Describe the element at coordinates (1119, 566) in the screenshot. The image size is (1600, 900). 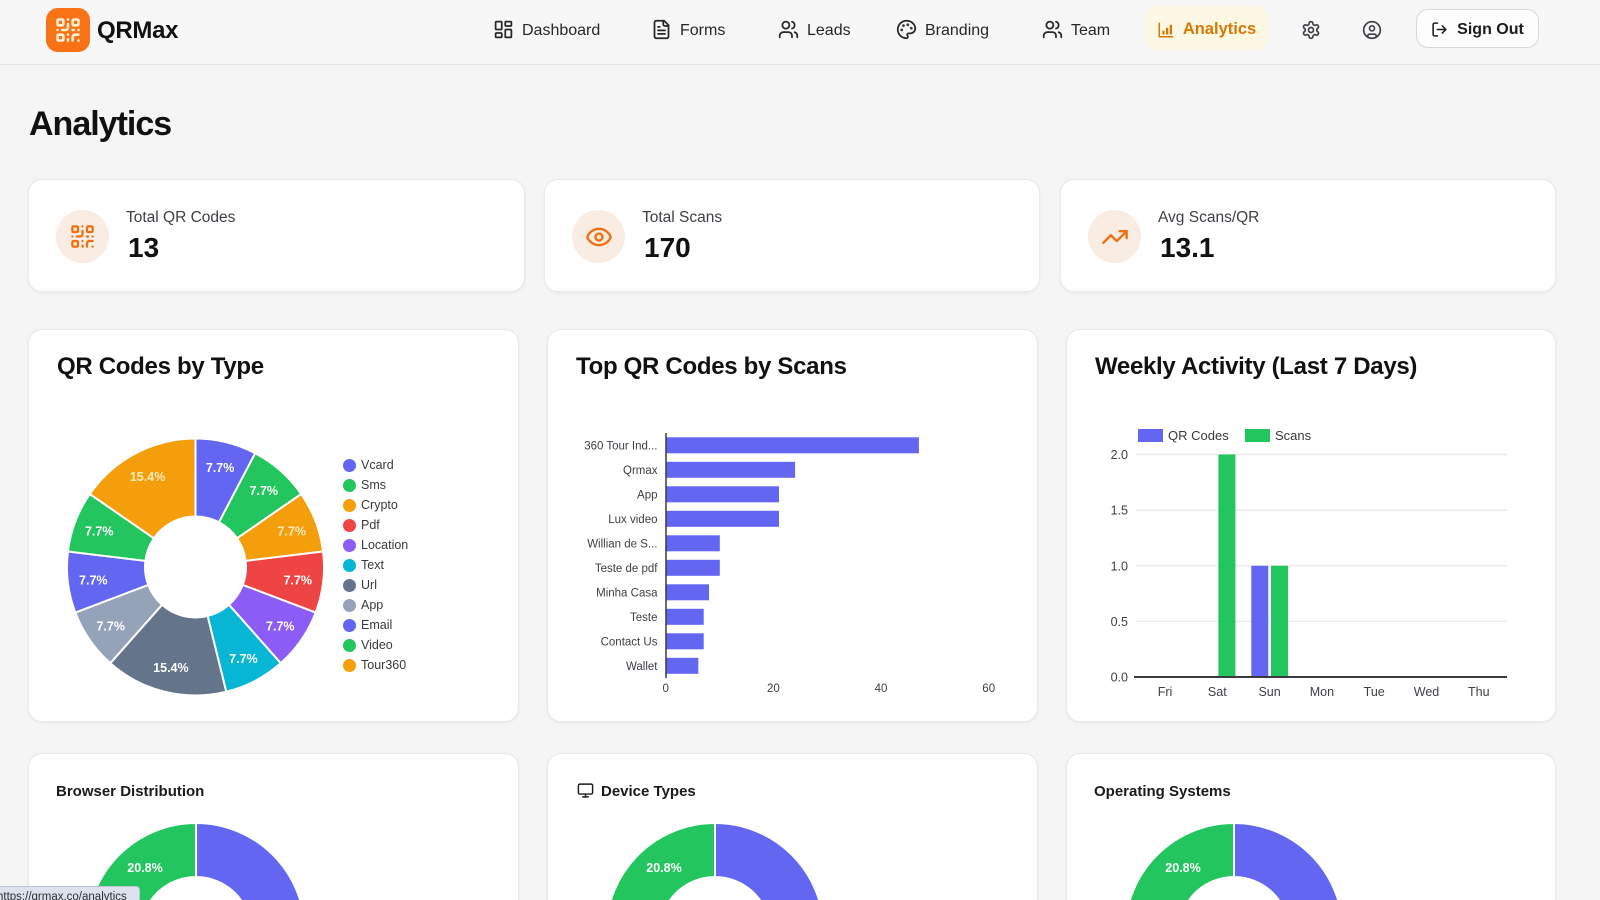
I see `svg-text: 1.0` at that location.